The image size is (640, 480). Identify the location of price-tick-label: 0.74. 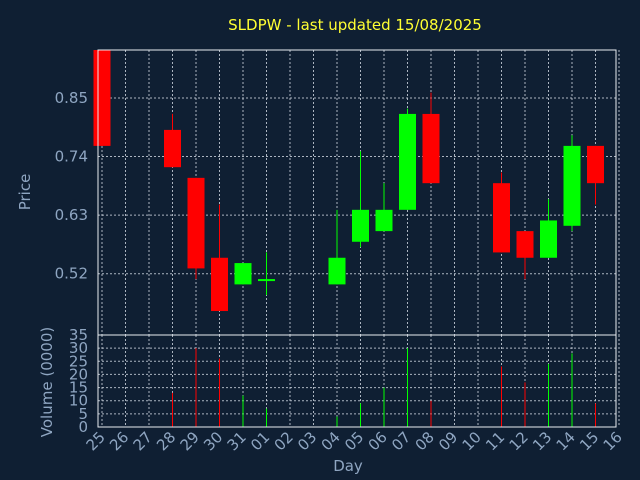
(71, 157).